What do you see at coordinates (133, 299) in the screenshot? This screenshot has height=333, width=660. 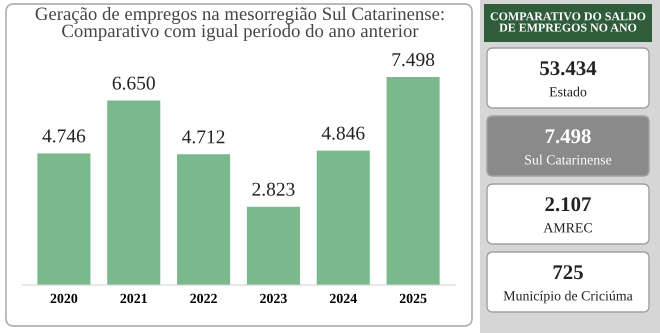 I see `x-tick-label: 2021` at bounding box center [133, 299].